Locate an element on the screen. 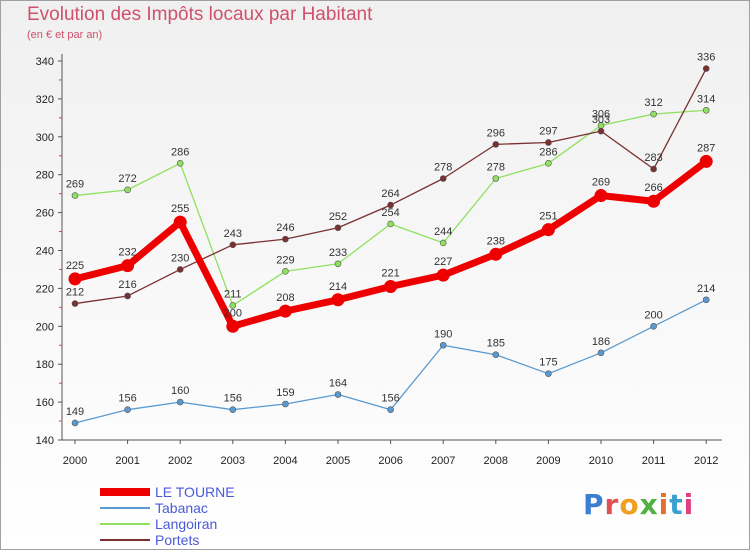  data-label-langoiran: 244 is located at coordinates (443, 232).